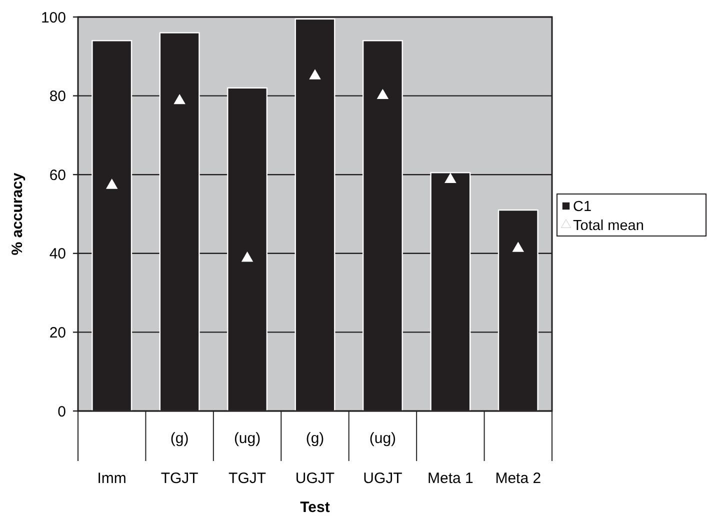 This screenshot has width=707, height=524. Describe the element at coordinates (382, 458) in the screenshot. I see `category-label: (ug) UGJT` at that location.